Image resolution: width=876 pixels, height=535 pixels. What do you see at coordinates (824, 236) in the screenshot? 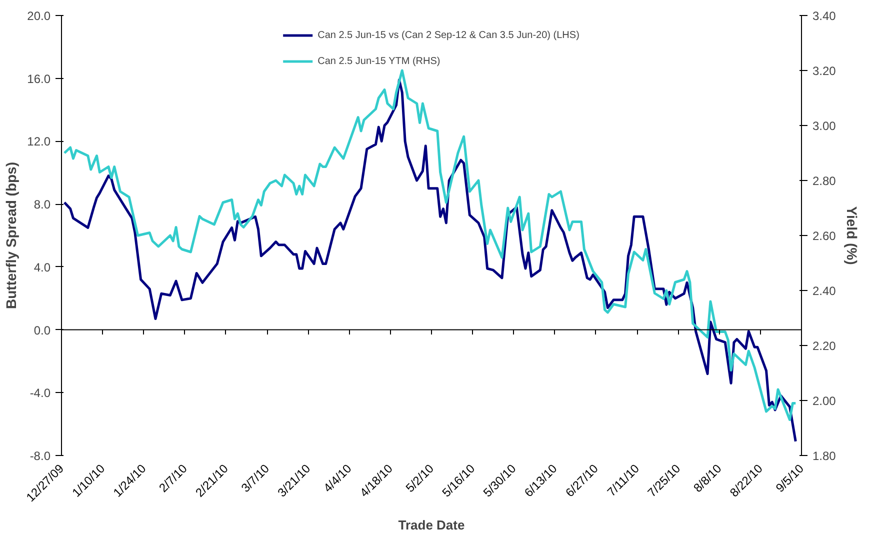
I see `y2-tick-label: 2.60` at bounding box center [824, 236].